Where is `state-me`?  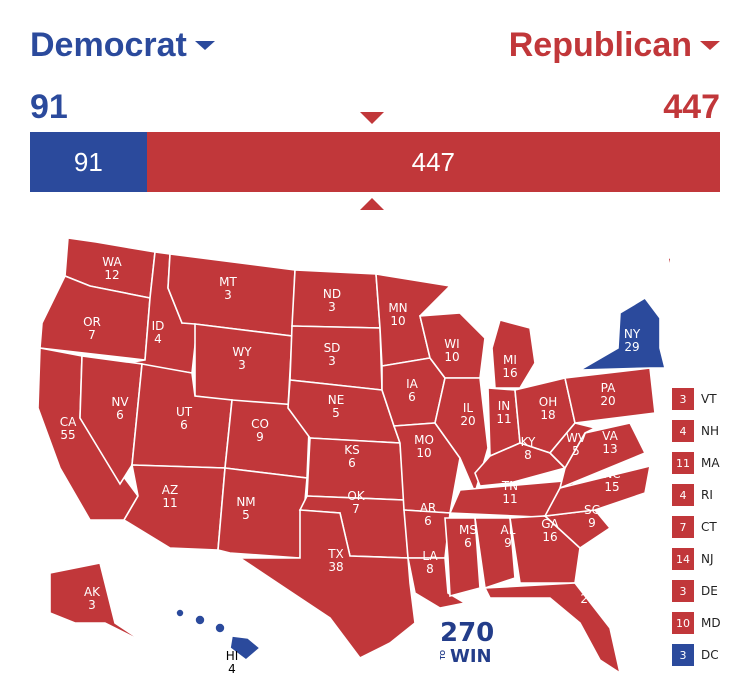
state-me is located at coordinates (668, 287).